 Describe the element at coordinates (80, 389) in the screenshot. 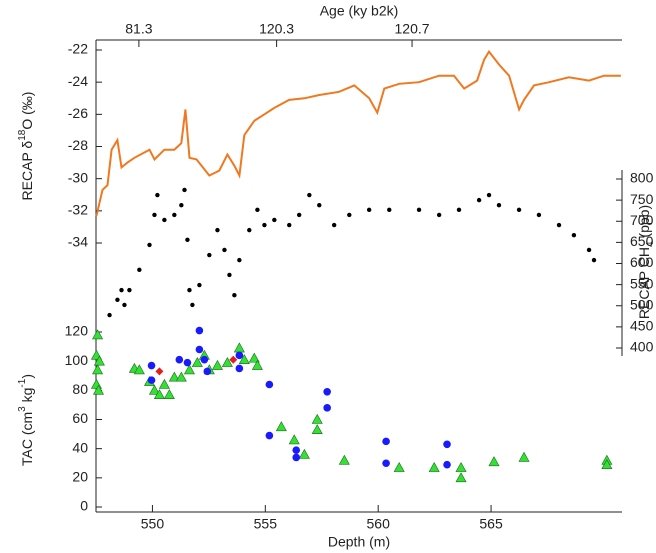

I see `y-tick-label: 80` at that location.